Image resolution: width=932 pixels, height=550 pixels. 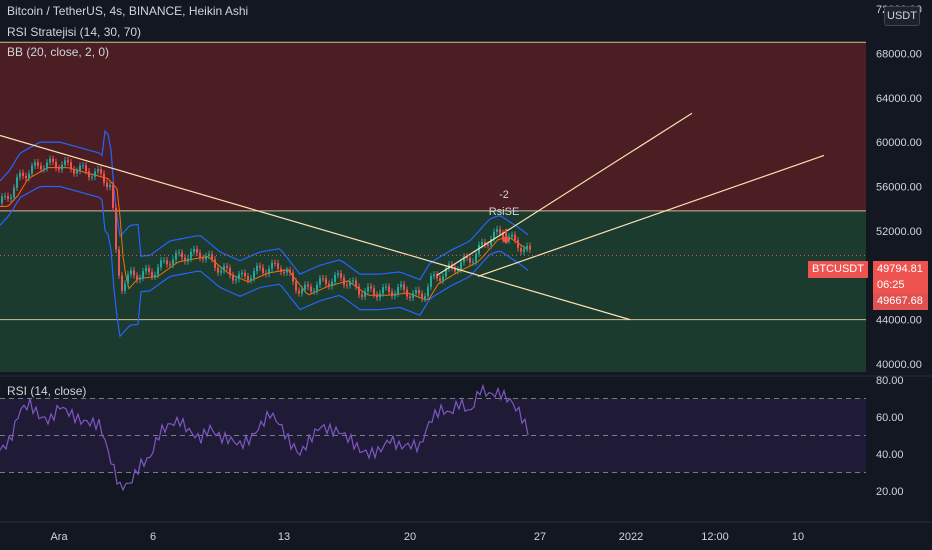 I want to click on time-axis-label: 10, so click(x=798, y=537).